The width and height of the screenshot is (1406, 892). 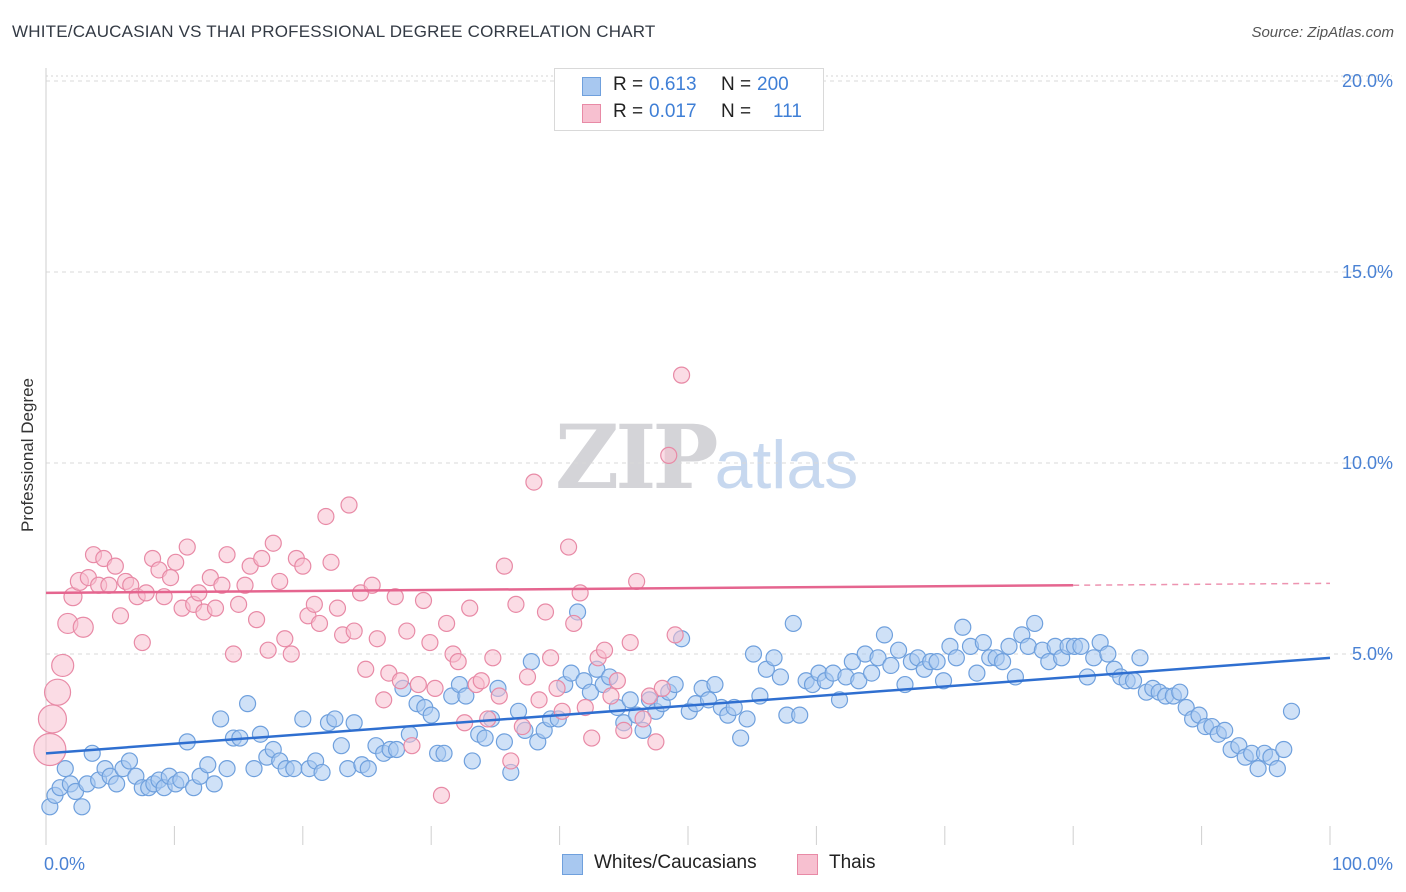 What do you see at coordinates (675, 862) in the screenshot?
I see `legend-label-whites: Whites/Caucasians` at bounding box center [675, 862].